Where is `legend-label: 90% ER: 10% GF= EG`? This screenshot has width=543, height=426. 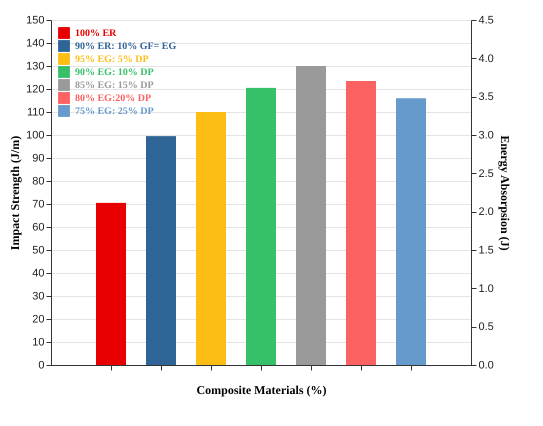 legend-label: 90% ER: 10% GF= EG is located at coordinates (125, 46).